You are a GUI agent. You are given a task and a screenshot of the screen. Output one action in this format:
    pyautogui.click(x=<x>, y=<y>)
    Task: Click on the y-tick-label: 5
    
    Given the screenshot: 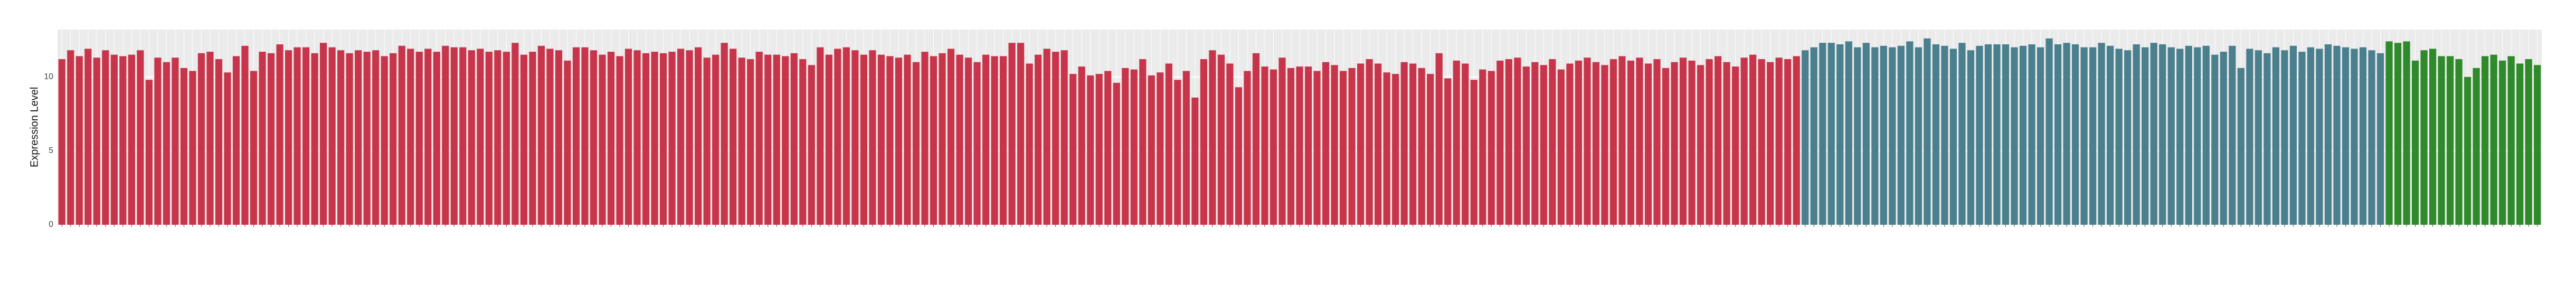 What is the action you would take?
    pyautogui.click(x=51, y=150)
    